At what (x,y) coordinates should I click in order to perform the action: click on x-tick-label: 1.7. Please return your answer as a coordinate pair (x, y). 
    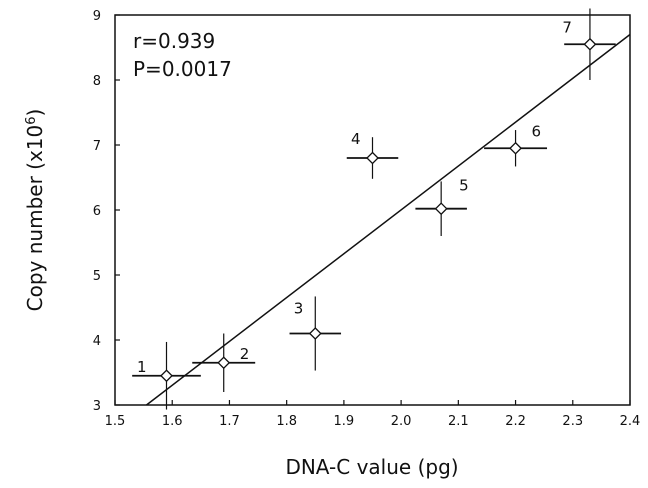
    Looking at the image, I should click on (229, 421).